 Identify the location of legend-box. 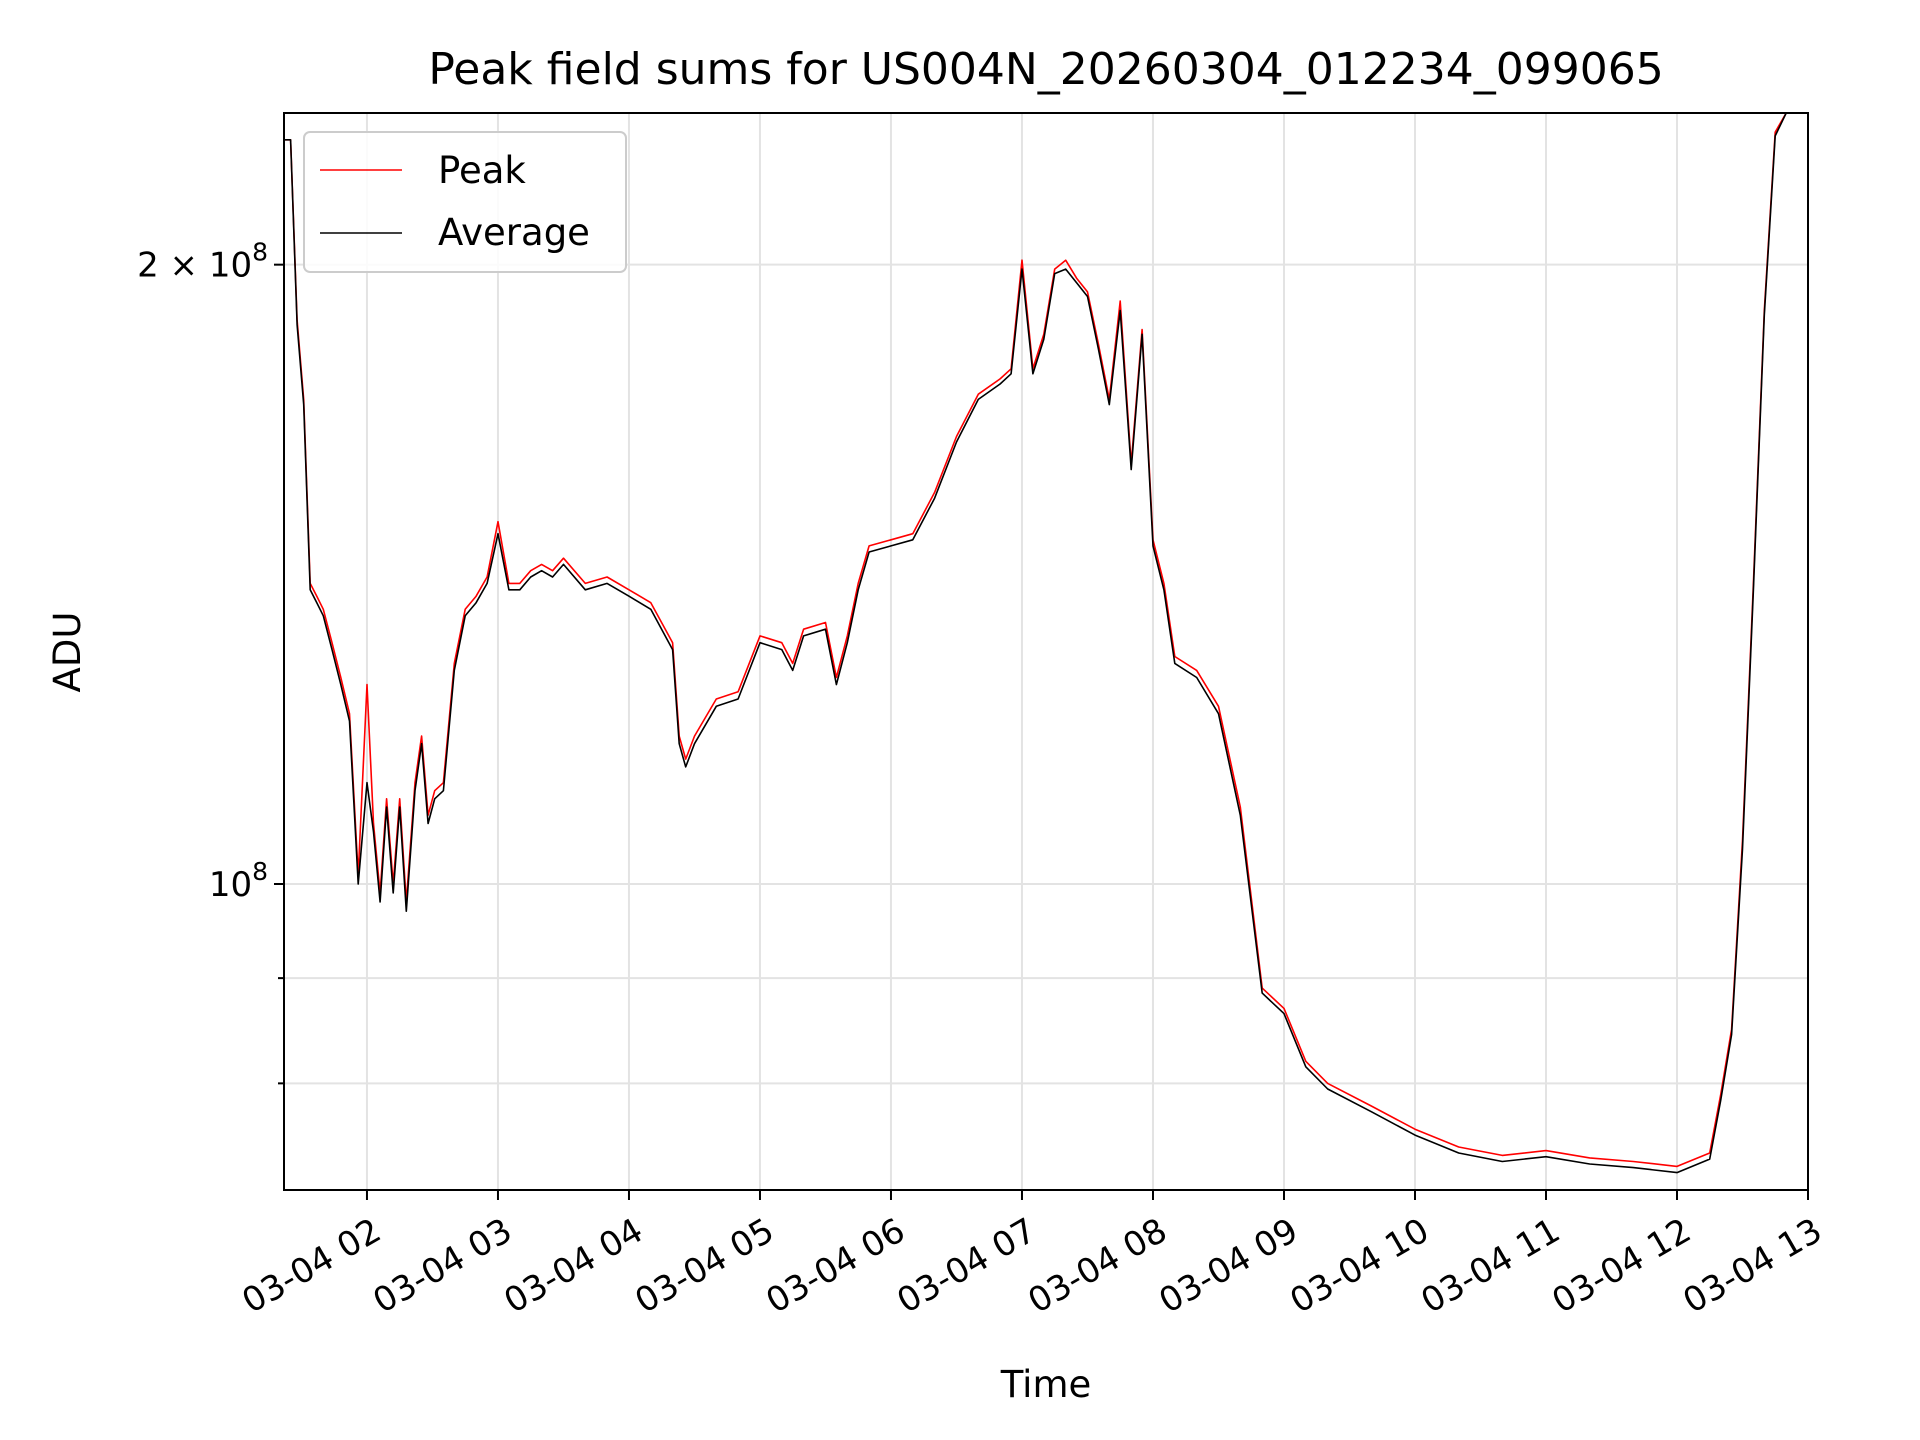
(465, 202).